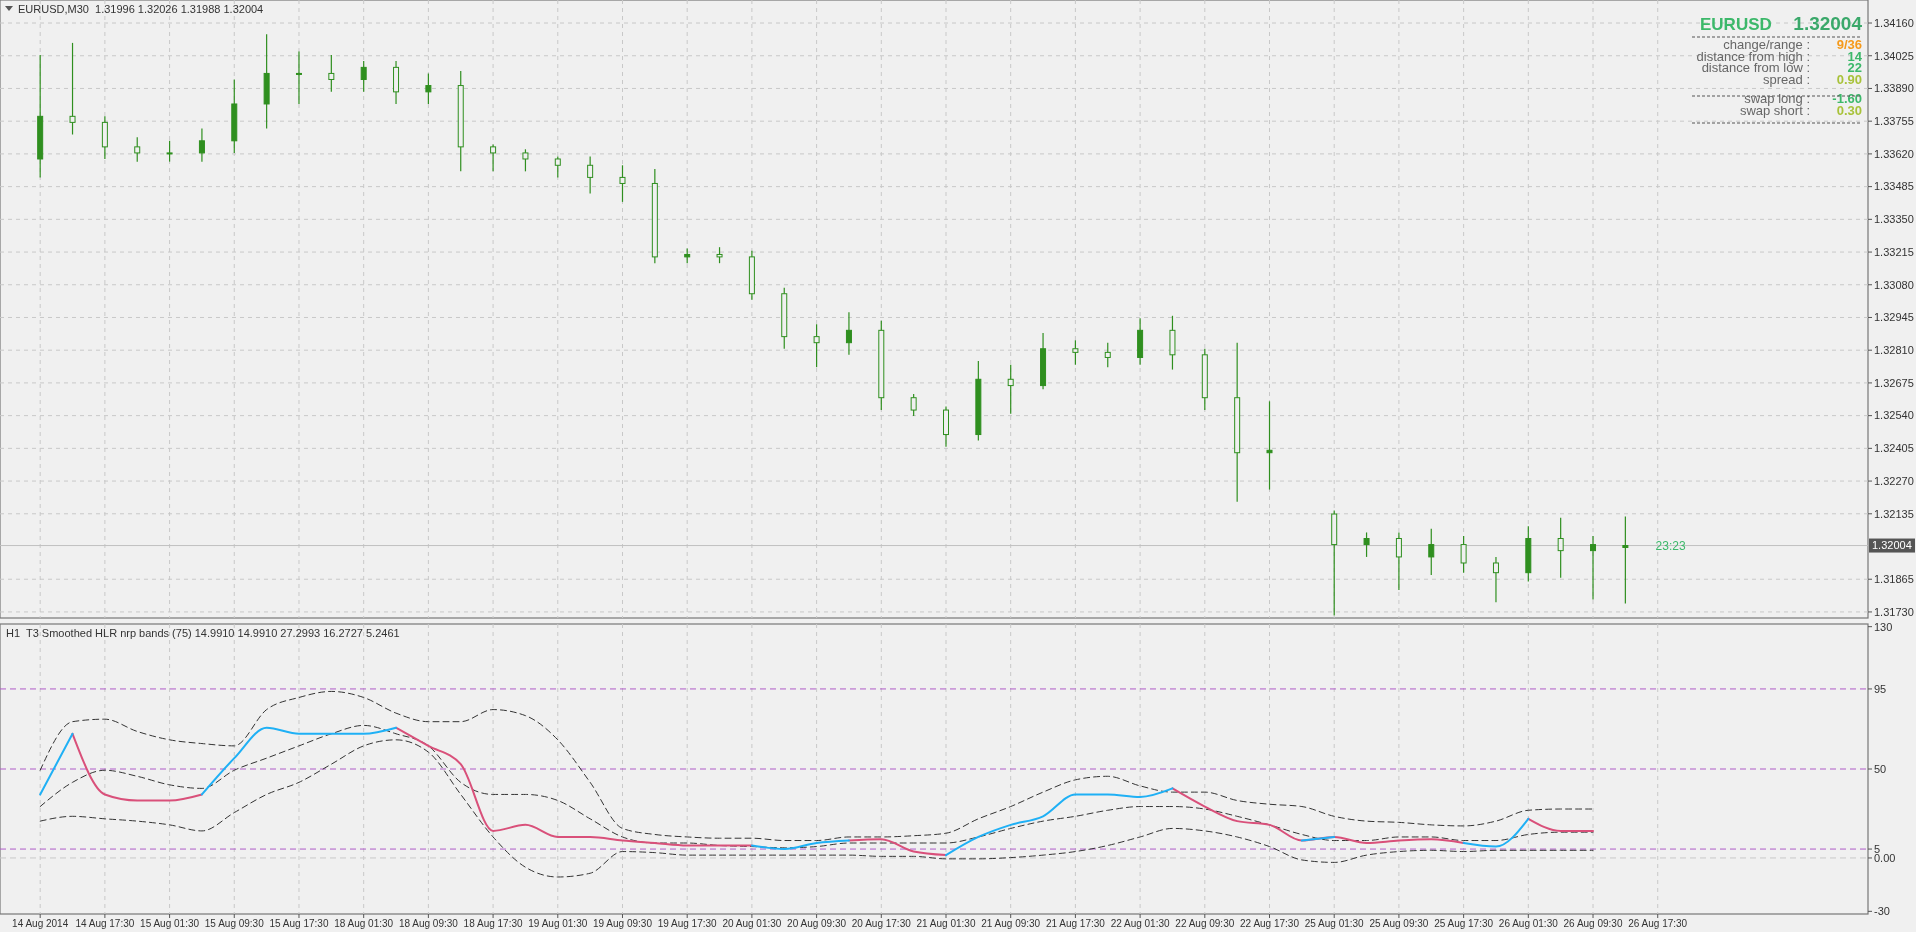  Describe the element at coordinates (558, 923) in the screenshot. I see `x-tick-label: 19 Aug 01:30` at that location.